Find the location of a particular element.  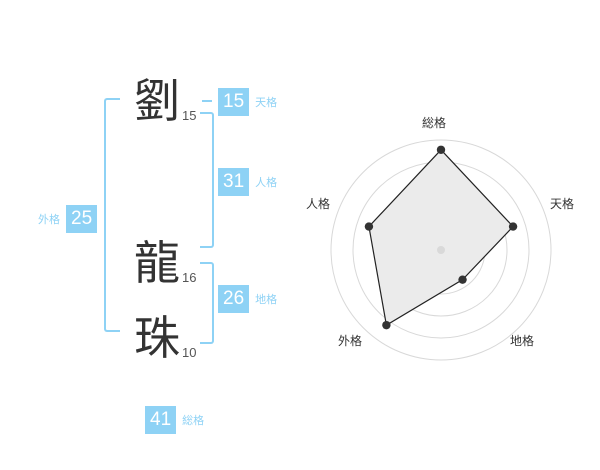

badge-gaikaku-value: 25 is located at coordinates (82, 219).